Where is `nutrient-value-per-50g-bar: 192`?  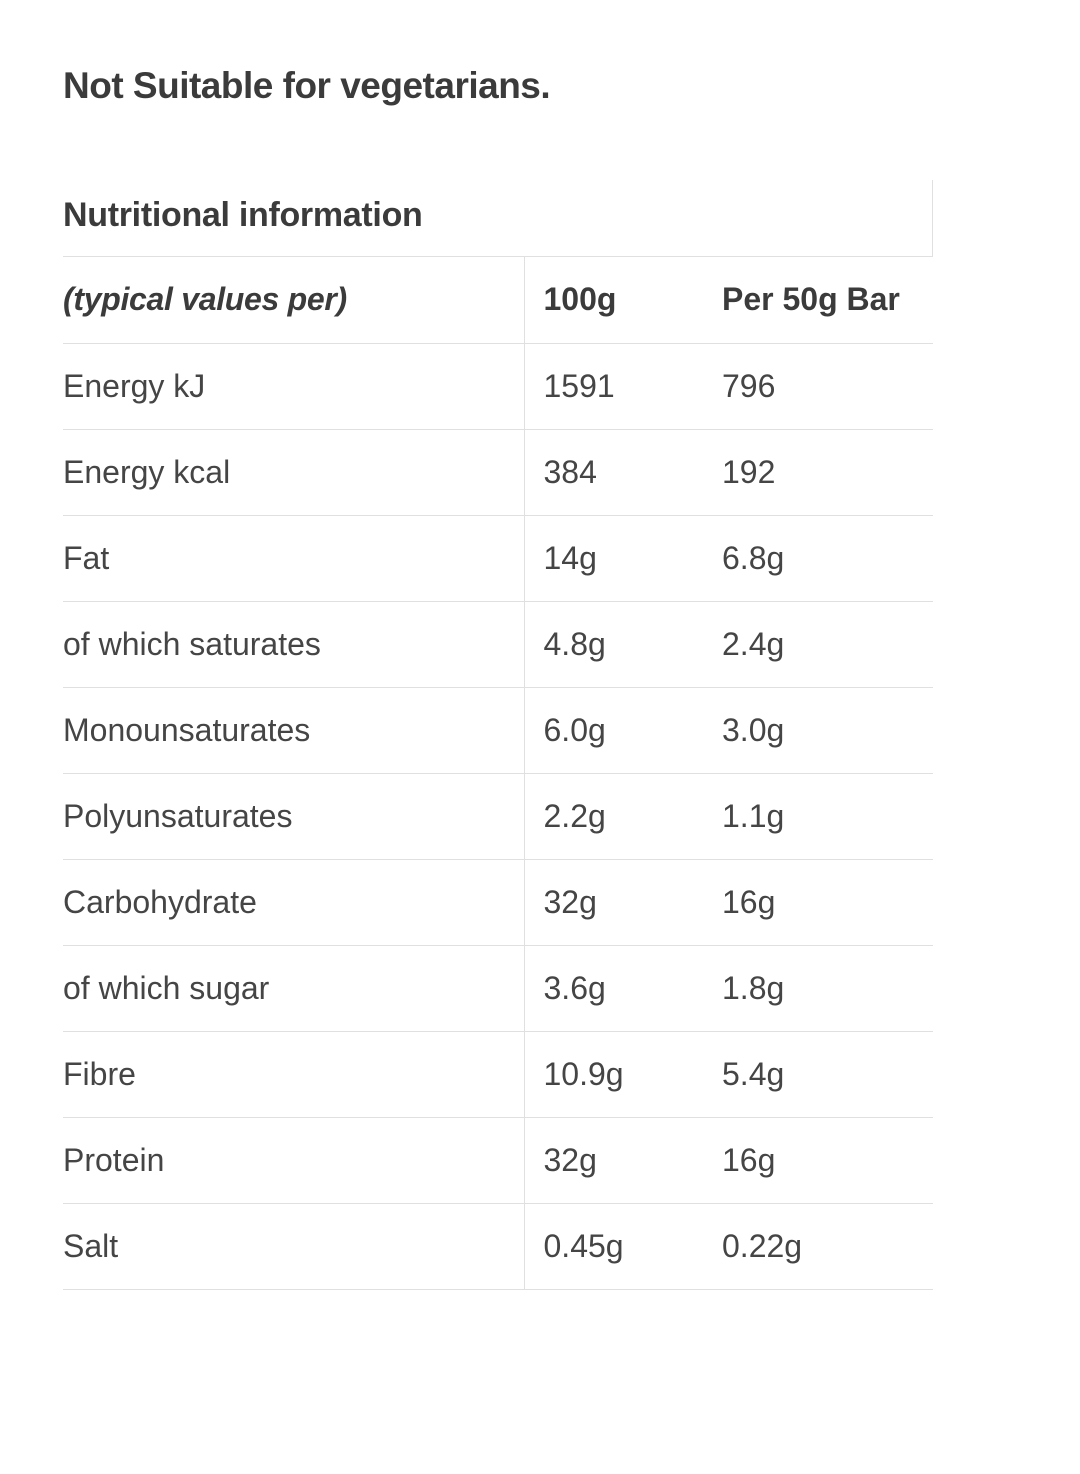 nutrient-value-per-50g-bar: 192 is located at coordinates (749, 471).